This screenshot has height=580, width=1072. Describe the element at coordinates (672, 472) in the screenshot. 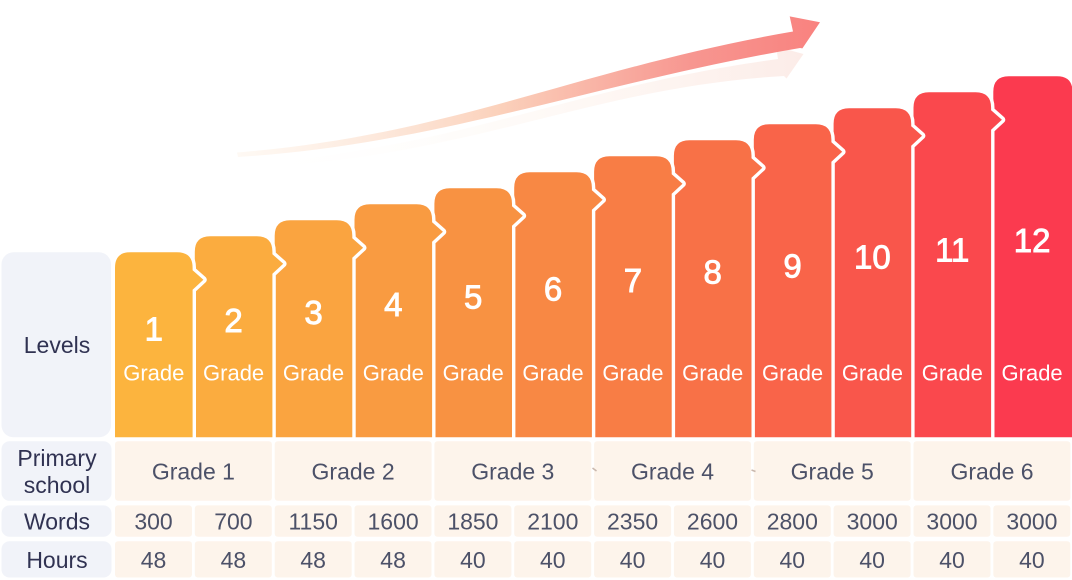

I see `svg-text: Grade 4` at that location.